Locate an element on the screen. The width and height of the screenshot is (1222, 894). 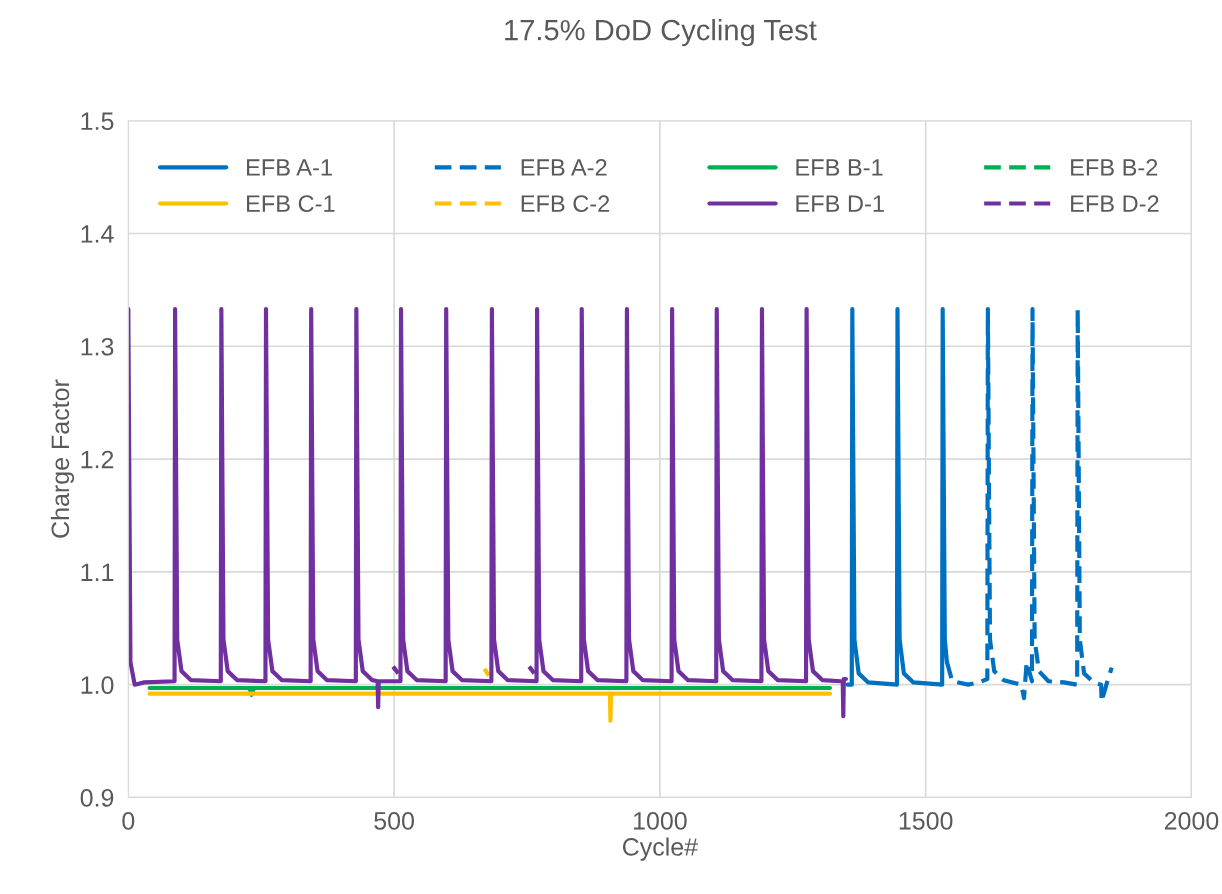
legend-label: EFB B-1 is located at coordinates (839, 167).